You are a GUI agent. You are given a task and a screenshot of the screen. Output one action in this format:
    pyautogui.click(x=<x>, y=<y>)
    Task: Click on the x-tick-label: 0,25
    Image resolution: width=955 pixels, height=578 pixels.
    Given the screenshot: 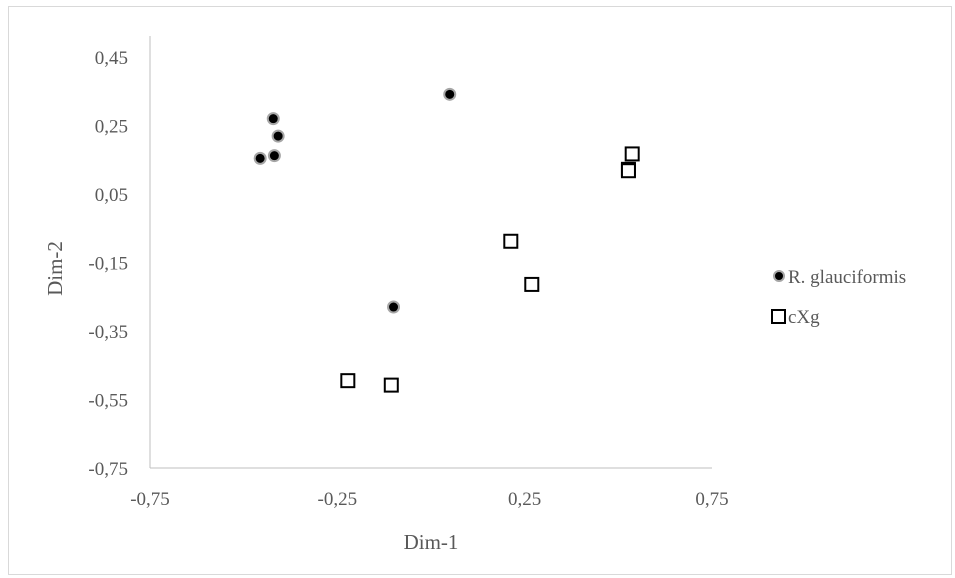 What is the action you would take?
    pyautogui.click(x=524, y=499)
    